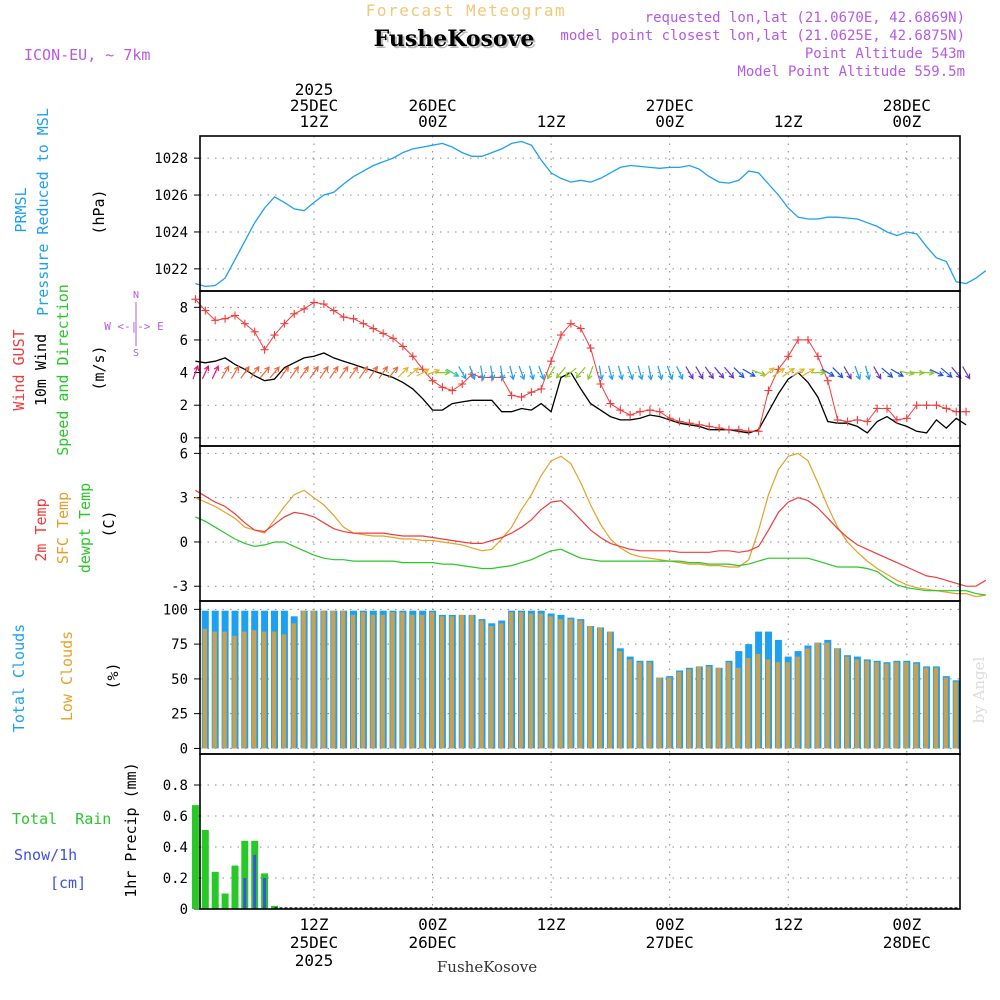 This screenshot has width=1000, height=1000. I want to click on y-tick-label: -3, so click(179, 587).